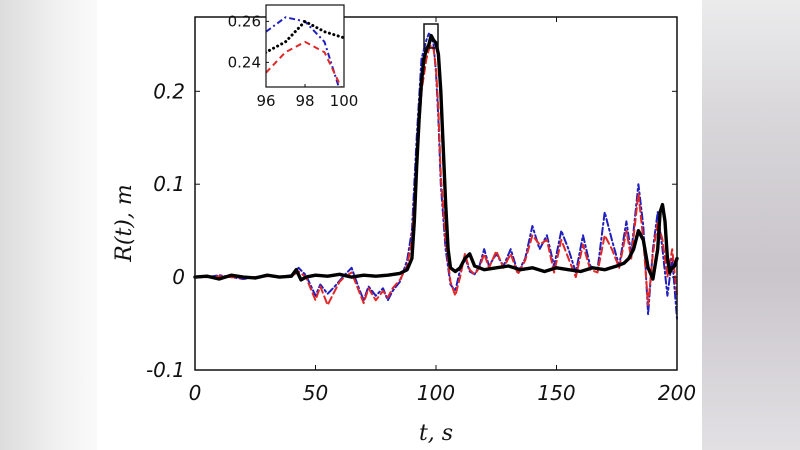  I want to click on inset-series-line-black-dotted, so click(305, 37).